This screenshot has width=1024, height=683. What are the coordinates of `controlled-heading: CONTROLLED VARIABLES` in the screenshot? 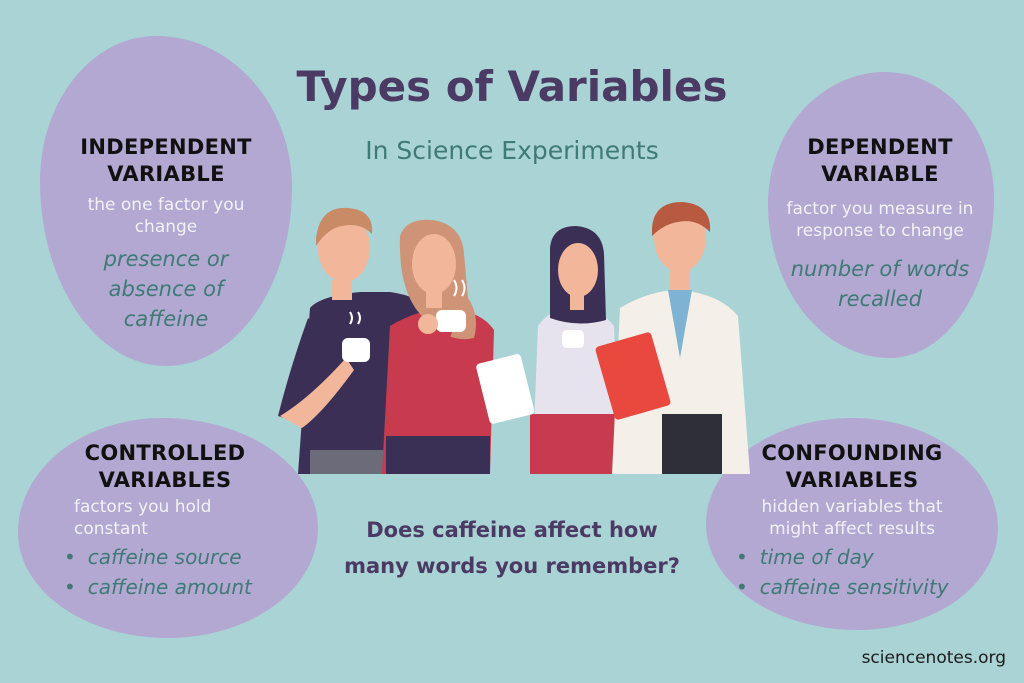 It's located at (165, 466).